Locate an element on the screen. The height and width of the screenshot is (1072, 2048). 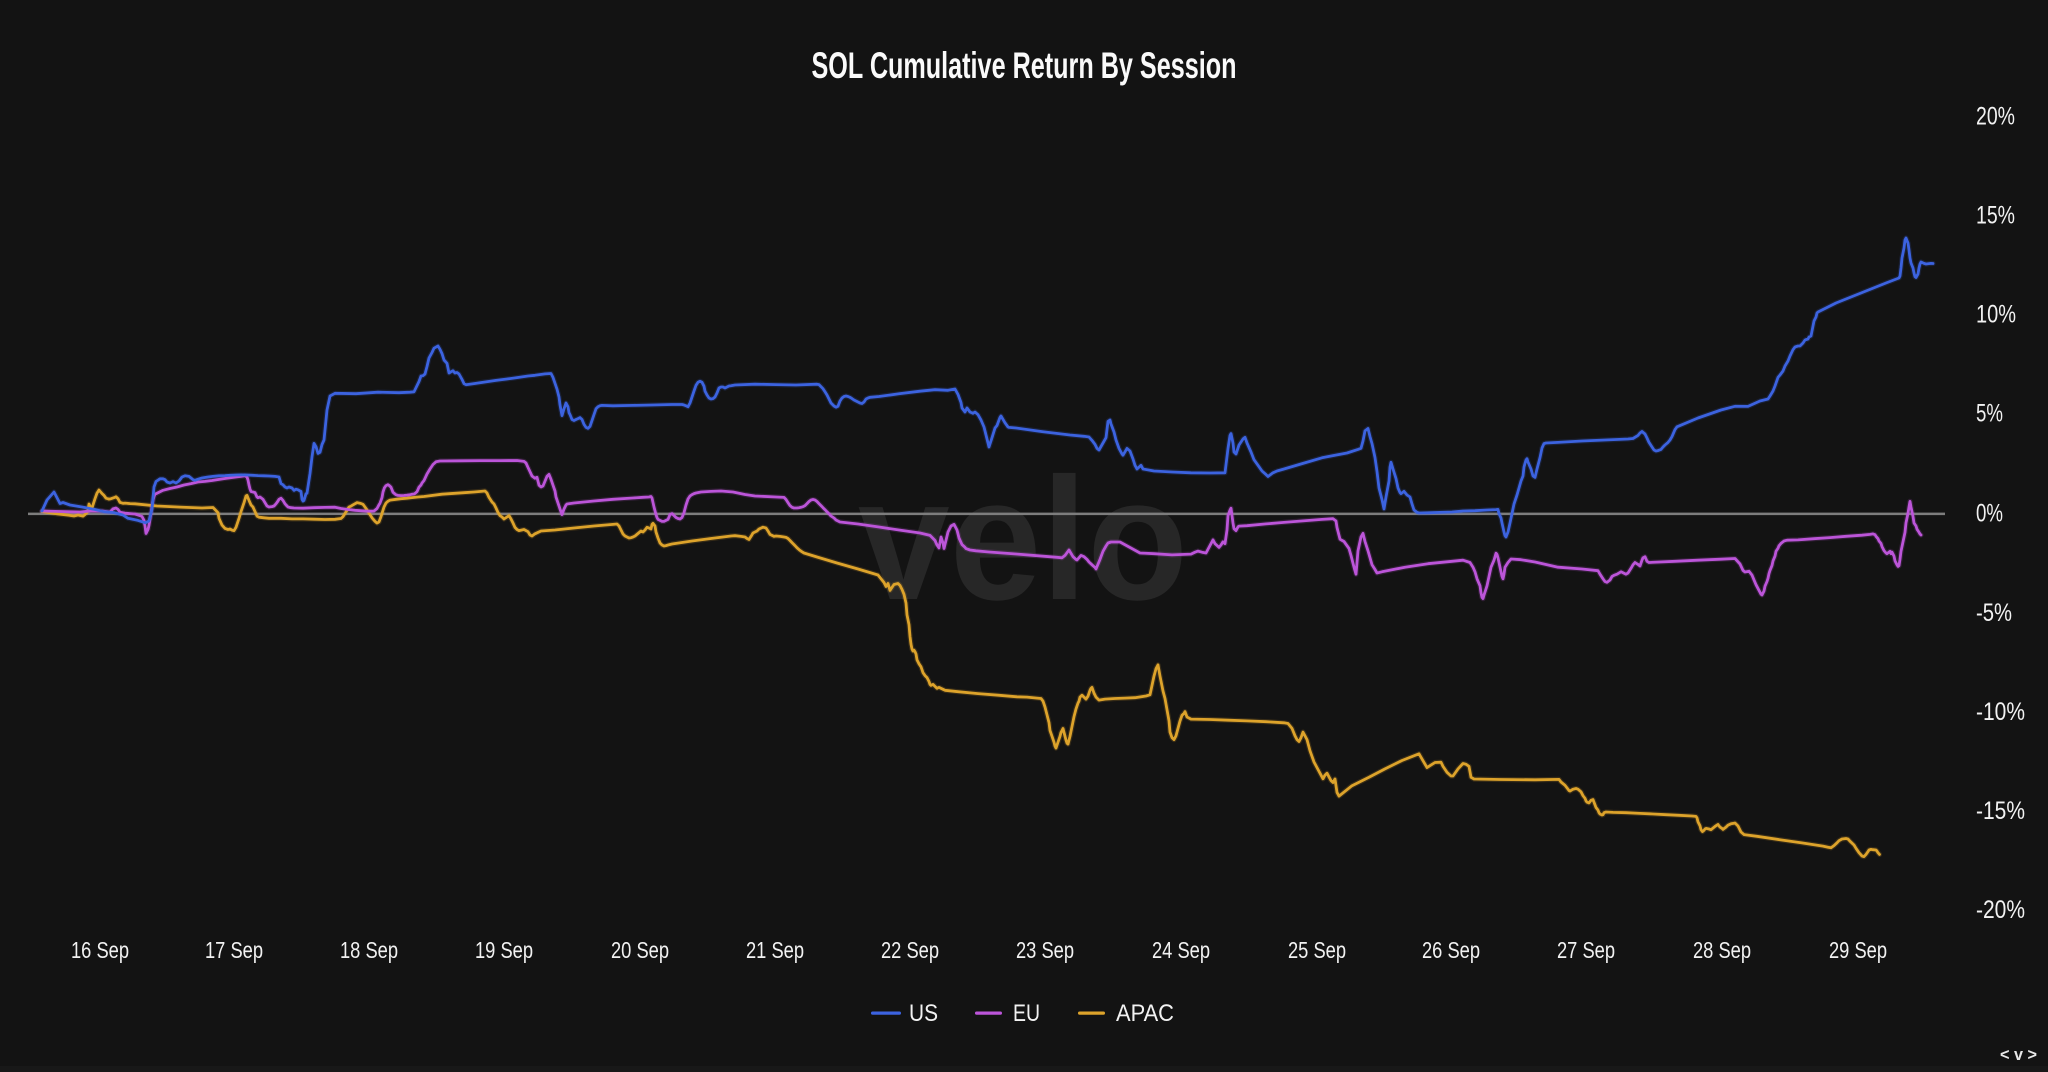
svg-text: 19 Sep is located at coordinates (504, 950).